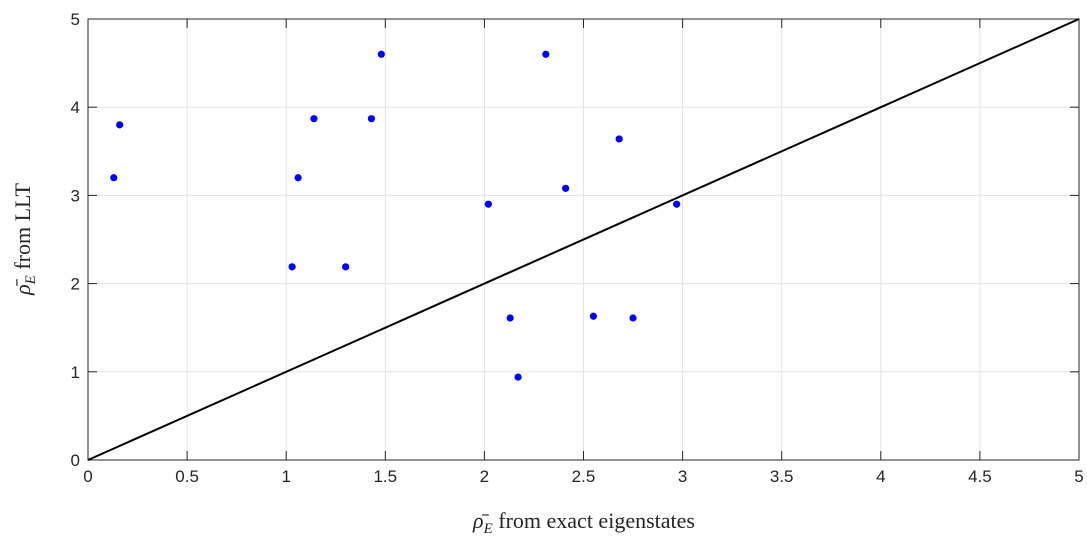 The height and width of the screenshot is (536, 1087). I want to click on x-axis-subscript: E, so click(488, 528).